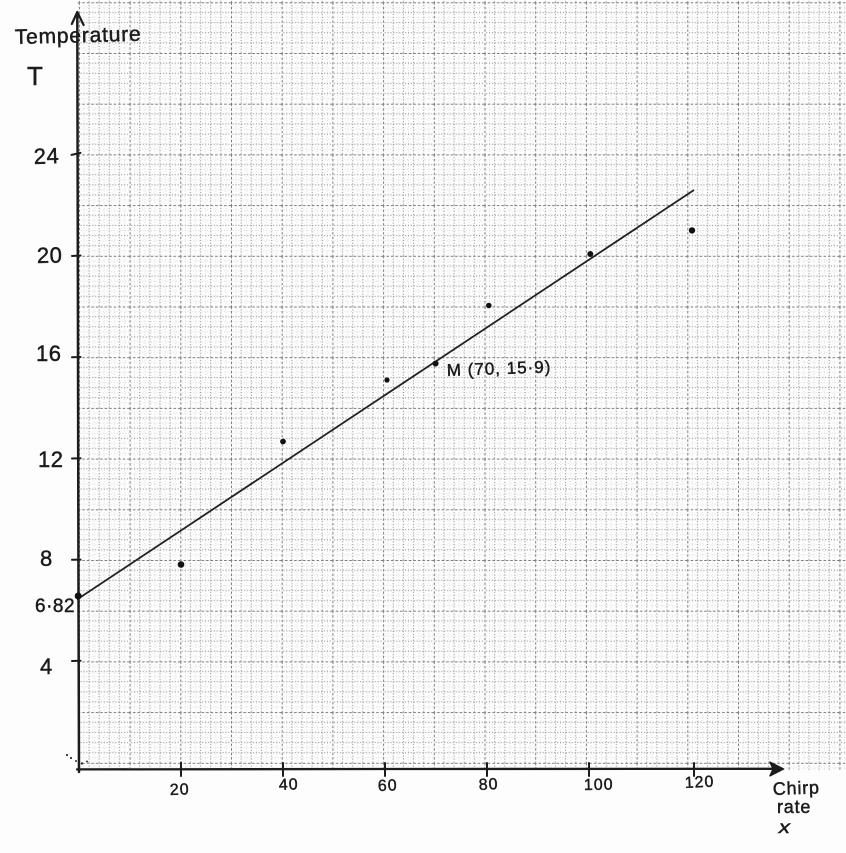  What do you see at coordinates (794, 807) in the screenshot?
I see `svg-text: rate` at bounding box center [794, 807].